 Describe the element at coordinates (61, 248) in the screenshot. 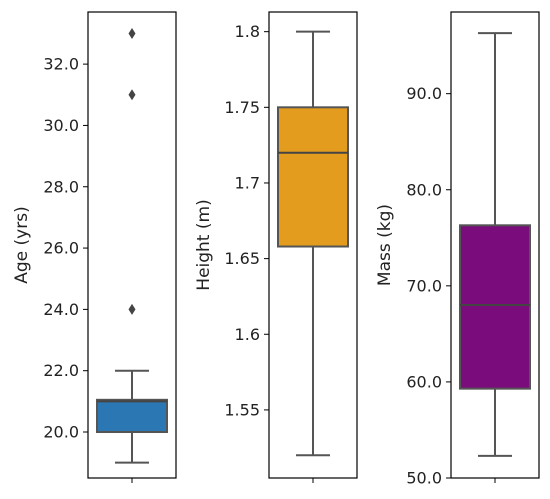

I see `y-tick-label: 26.0` at that location.